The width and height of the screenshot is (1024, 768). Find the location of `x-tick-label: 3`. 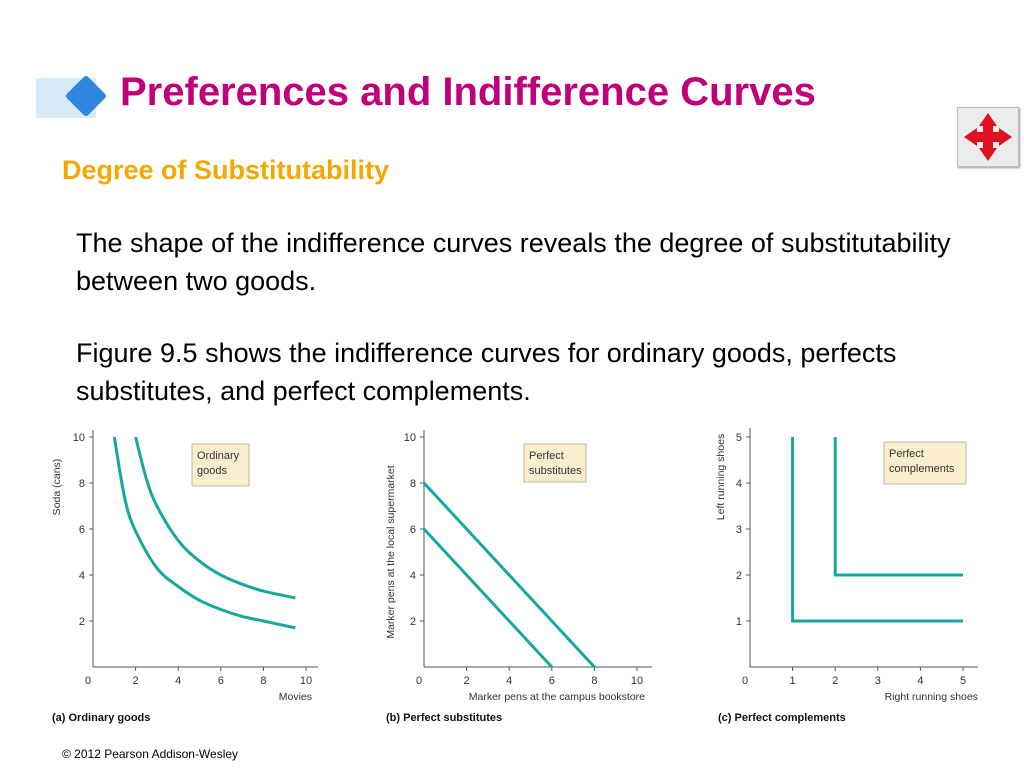

x-tick-label: 3 is located at coordinates (878, 681).